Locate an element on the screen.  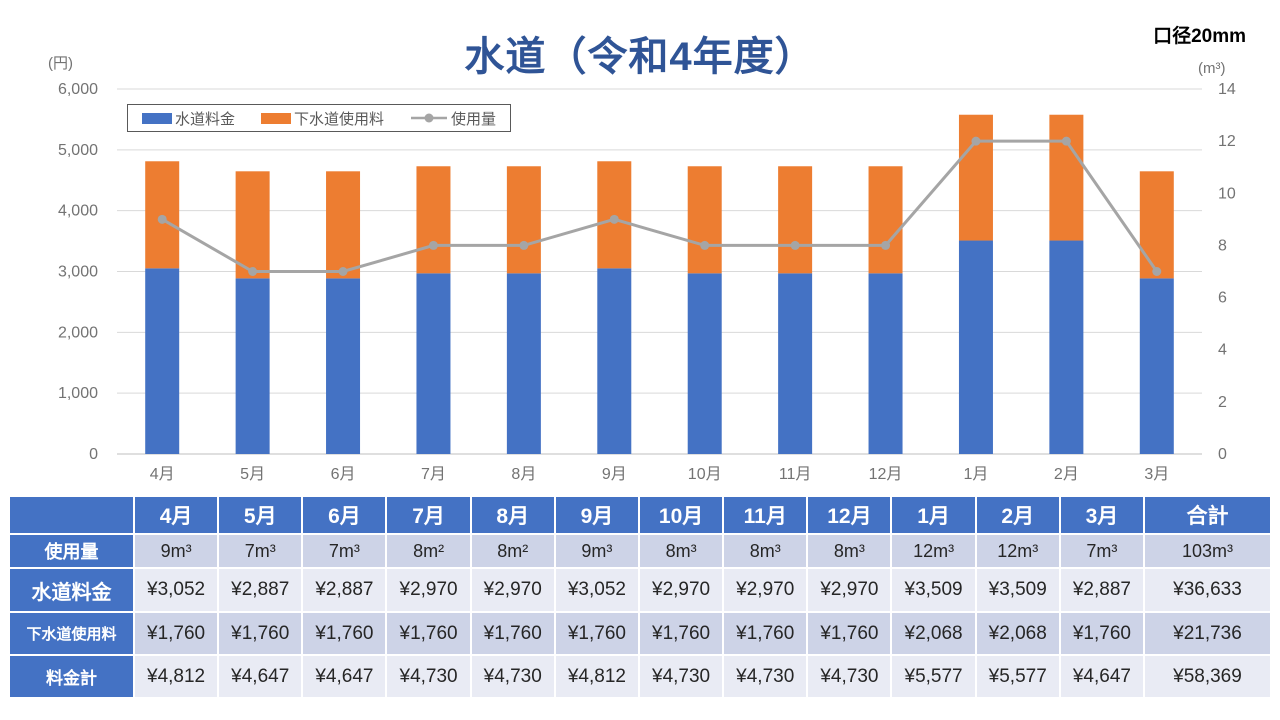
column-header: 11月 is located at coordinates (765, 515).